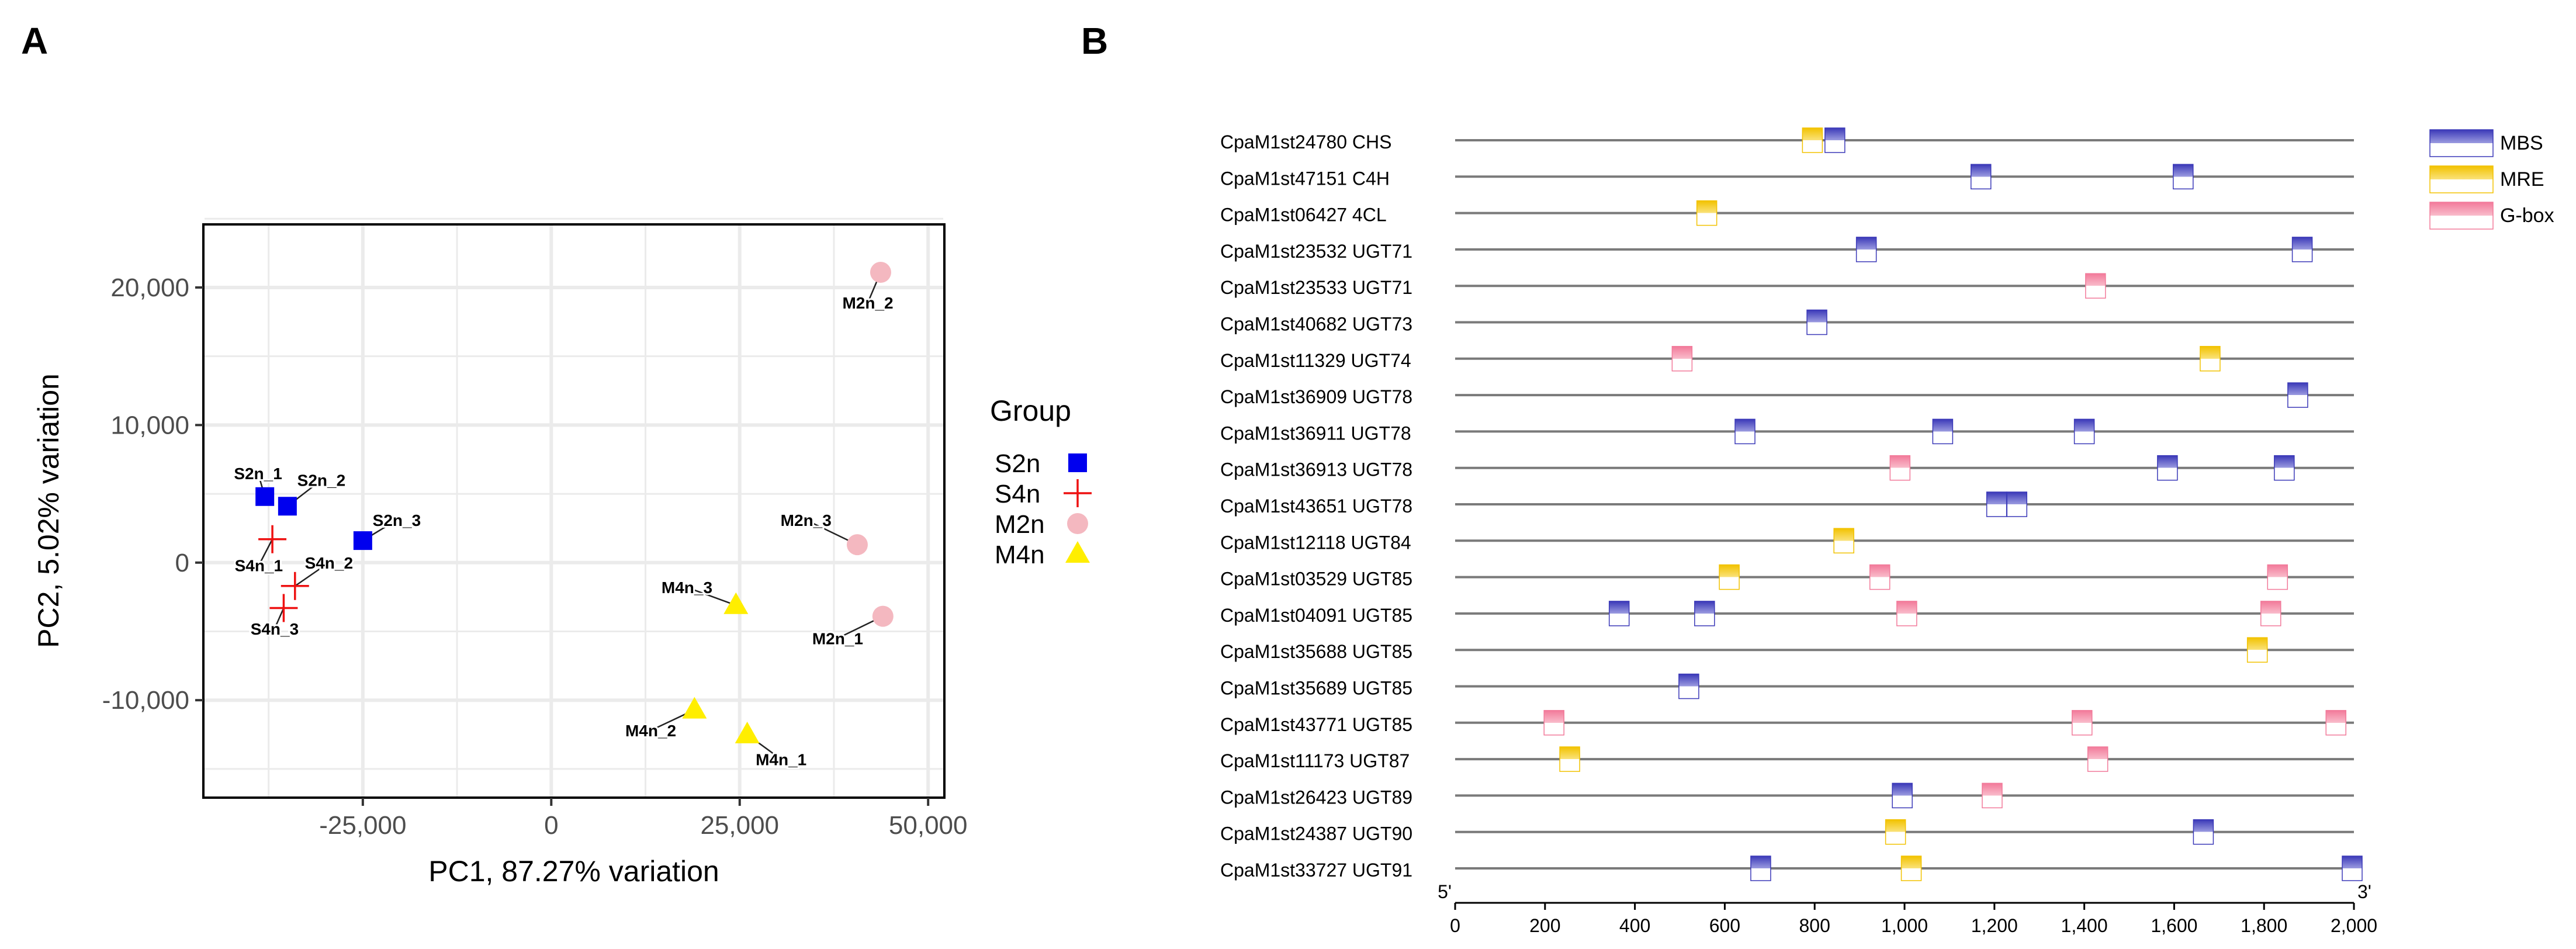 The height and width of the screenshot is (949, 2576). What do you see at coordinates (1304, 216) in the screenshot?
I see `gene-label: CpaM1st06427 4CL` at bounding box center [1304, 216].